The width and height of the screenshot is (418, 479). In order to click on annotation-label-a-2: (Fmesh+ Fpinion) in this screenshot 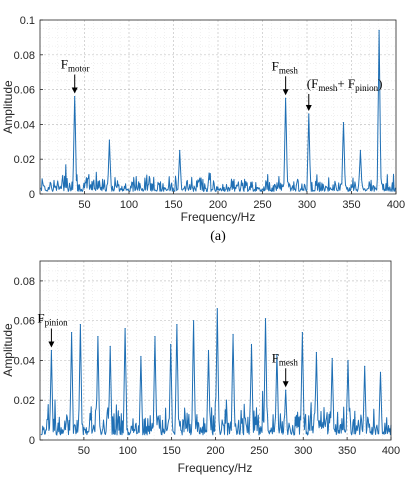, I will do `click(345, 84)`.